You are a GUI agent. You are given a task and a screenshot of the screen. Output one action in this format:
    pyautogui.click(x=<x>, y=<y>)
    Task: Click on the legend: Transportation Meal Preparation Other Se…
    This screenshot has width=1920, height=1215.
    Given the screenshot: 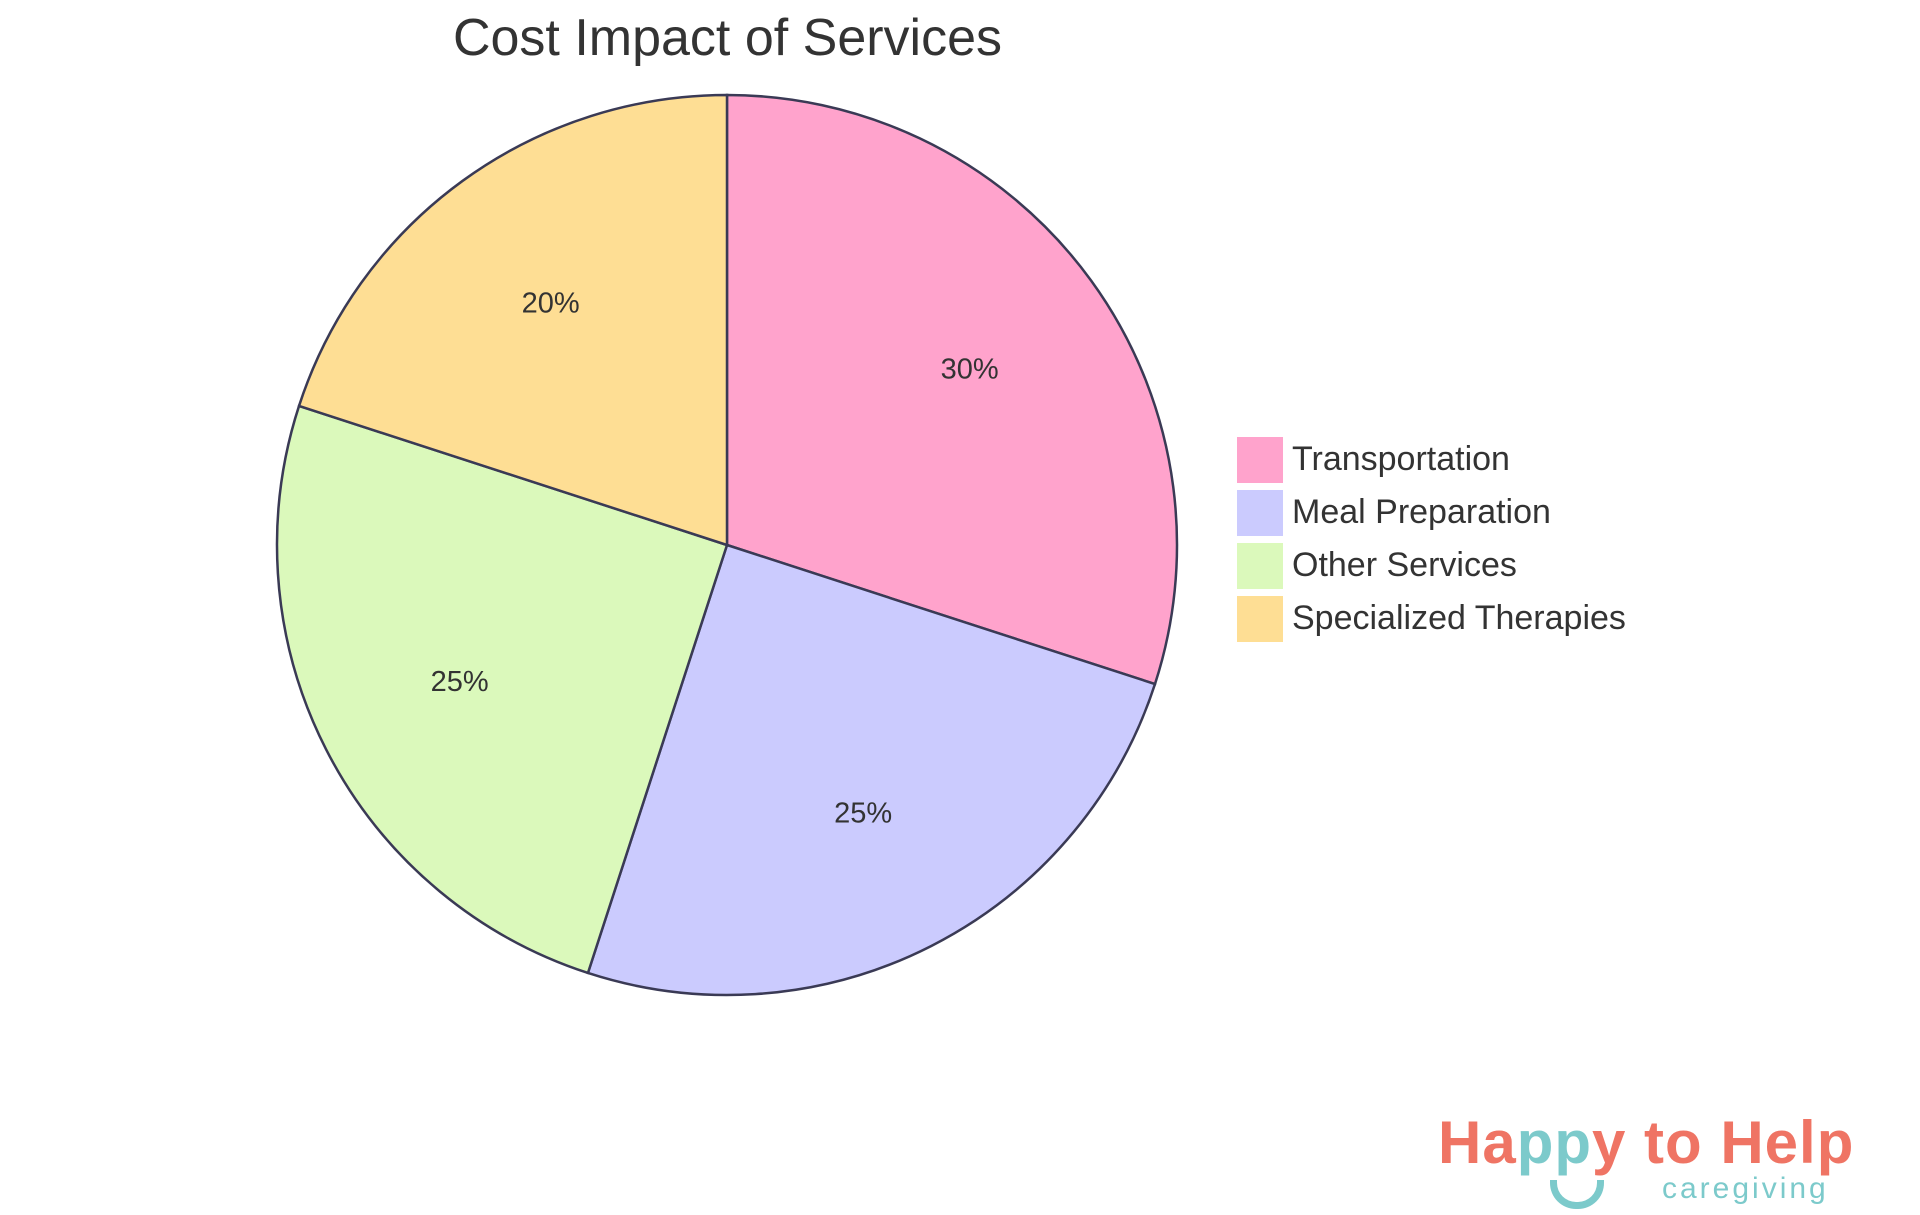 What is the action you would take?
    pyautogui.click(x=1431, y=539)
    